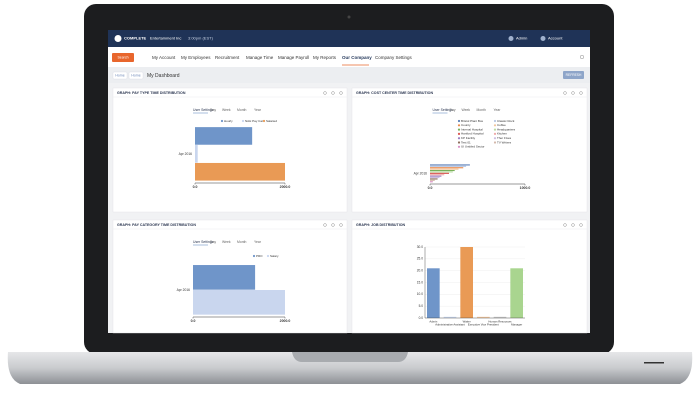  What do you see at coordinates (472, 129) in the screenshot?
I see `legend-label: Internal Hospital` at bounding box center [472, 129].